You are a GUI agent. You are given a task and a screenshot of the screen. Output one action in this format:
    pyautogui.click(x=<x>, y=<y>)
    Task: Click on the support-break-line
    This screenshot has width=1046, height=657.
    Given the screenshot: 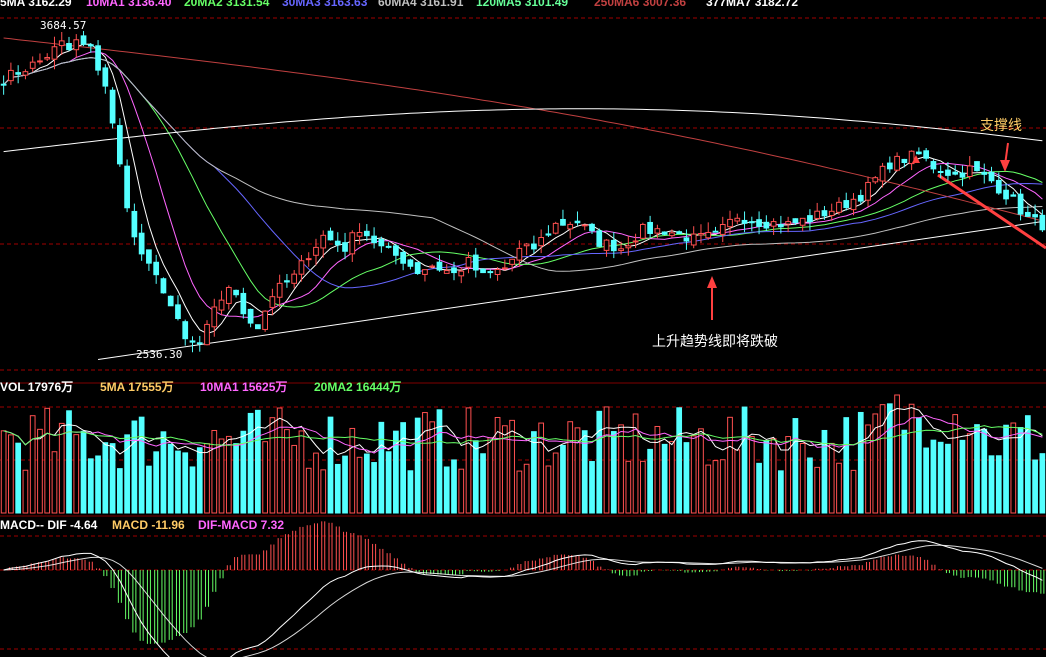 What is the action you would take?
    pyautogui.click(x=991, y=211)
    